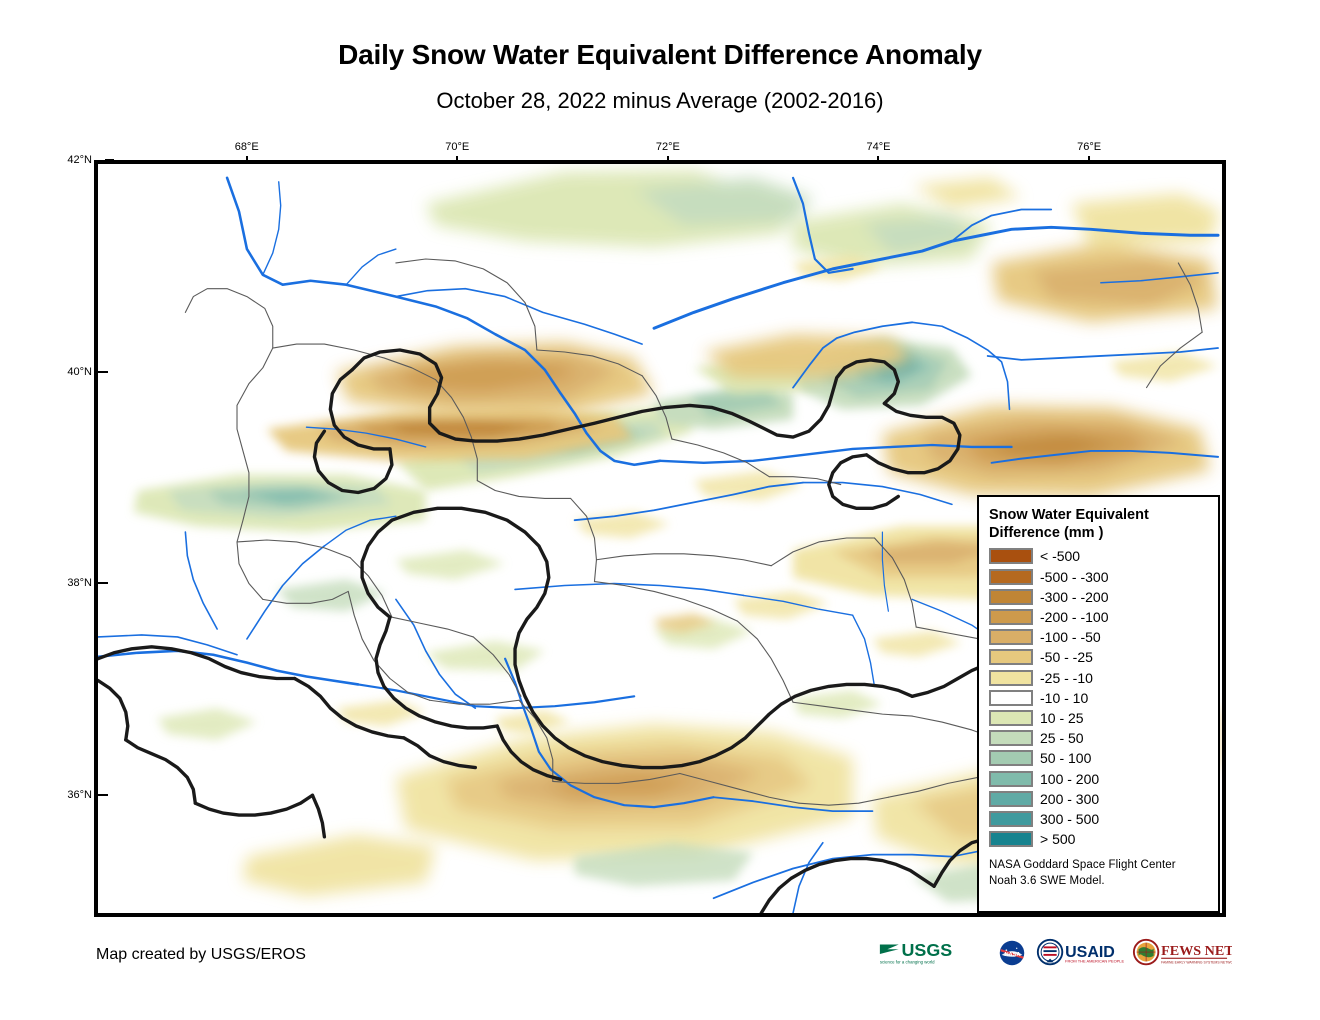 The width and height of the screenshot is (1320, 1020). What do you see at coordinates (667, 154) in the screenshot?
I see `lon-tick-72: 72°E` at bounding box center [667, 154].